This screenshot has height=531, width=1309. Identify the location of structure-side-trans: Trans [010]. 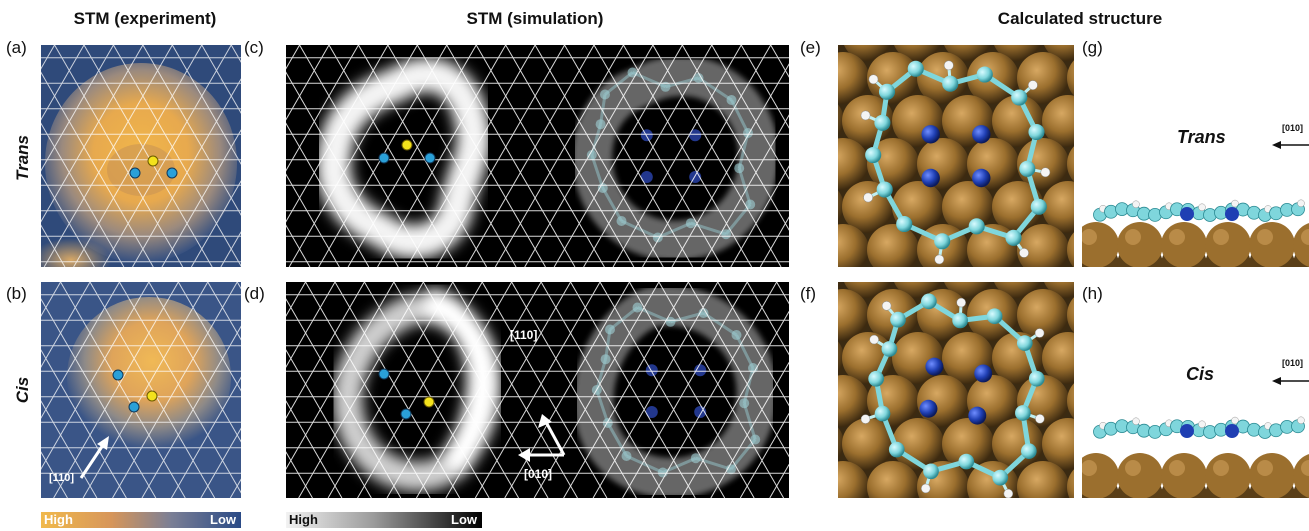
(1195, 156).